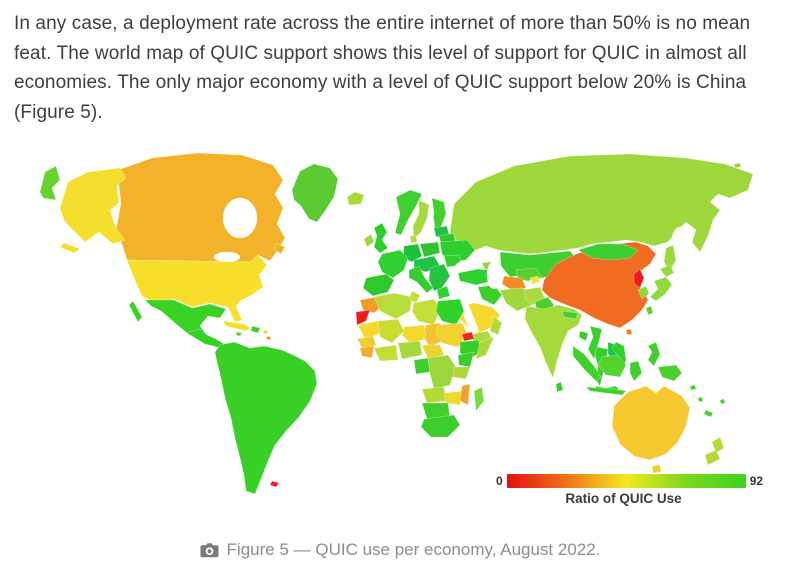 The image size is (800, 582). What do you see at coordinates (570, 315) in the screenshot?
I see `nepal-region` at bounding box center [570, 315].